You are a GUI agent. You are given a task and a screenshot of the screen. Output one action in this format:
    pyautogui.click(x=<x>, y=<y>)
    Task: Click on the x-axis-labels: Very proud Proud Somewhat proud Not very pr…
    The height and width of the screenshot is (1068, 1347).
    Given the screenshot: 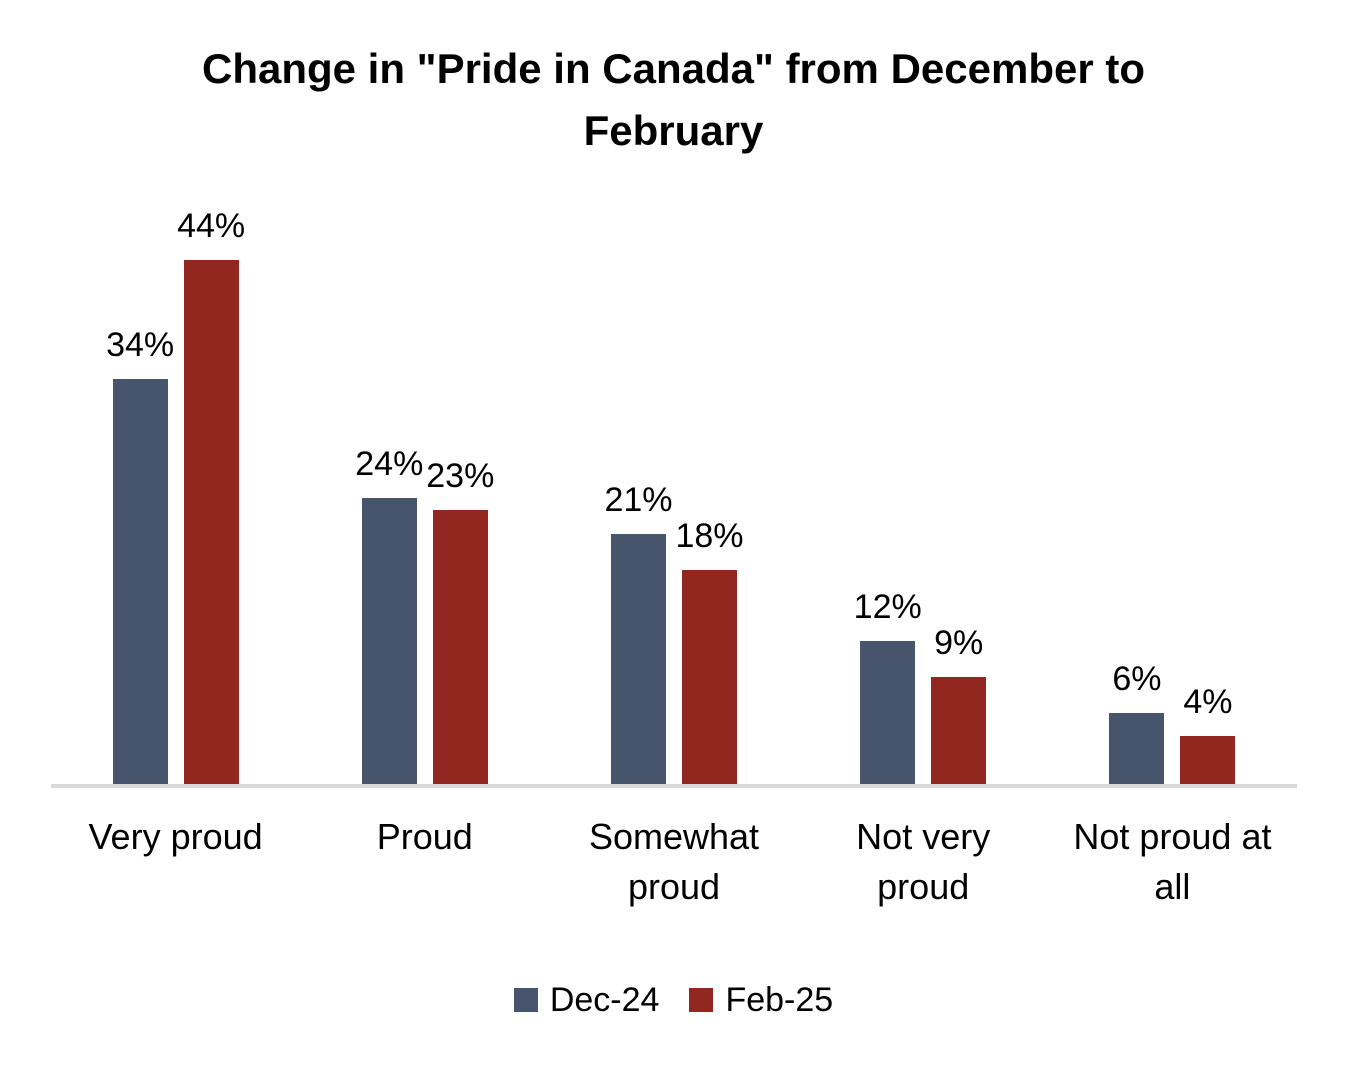 What is the action you would take?
    pyautogui.click(x=674, y=862)
    